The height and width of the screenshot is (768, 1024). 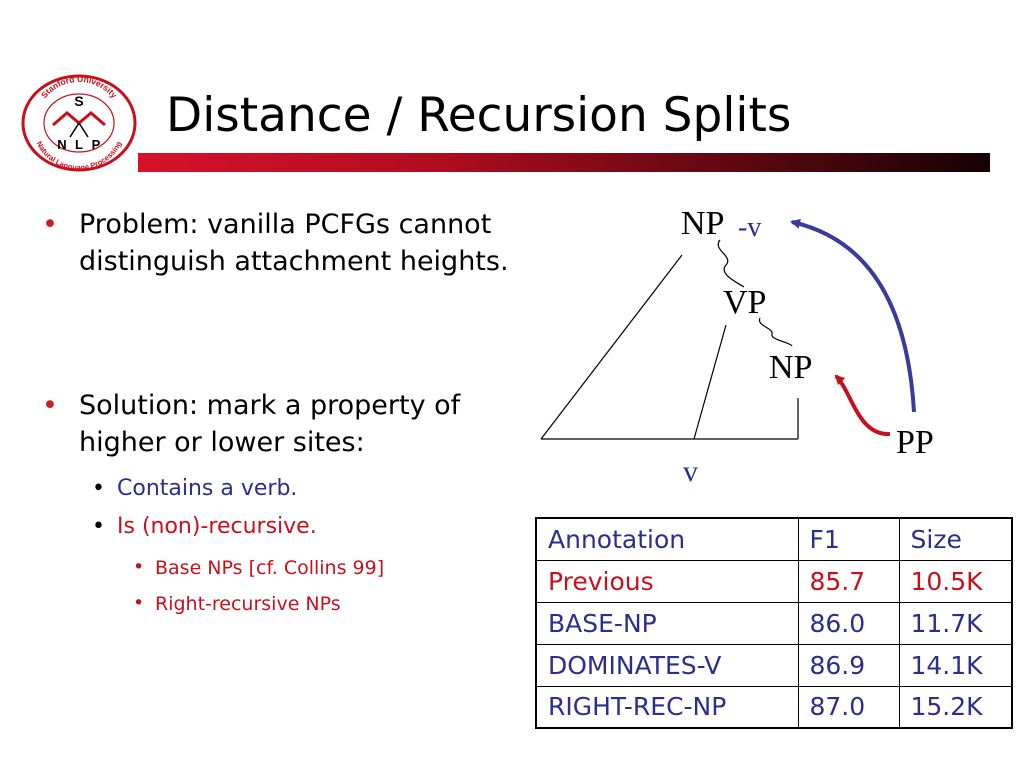 What do you see at coordinates (207, 488) in the screenshot?
I see `sub-bullet-text-contains-verb: Contains a verb.` at bounding box center [207, 488].